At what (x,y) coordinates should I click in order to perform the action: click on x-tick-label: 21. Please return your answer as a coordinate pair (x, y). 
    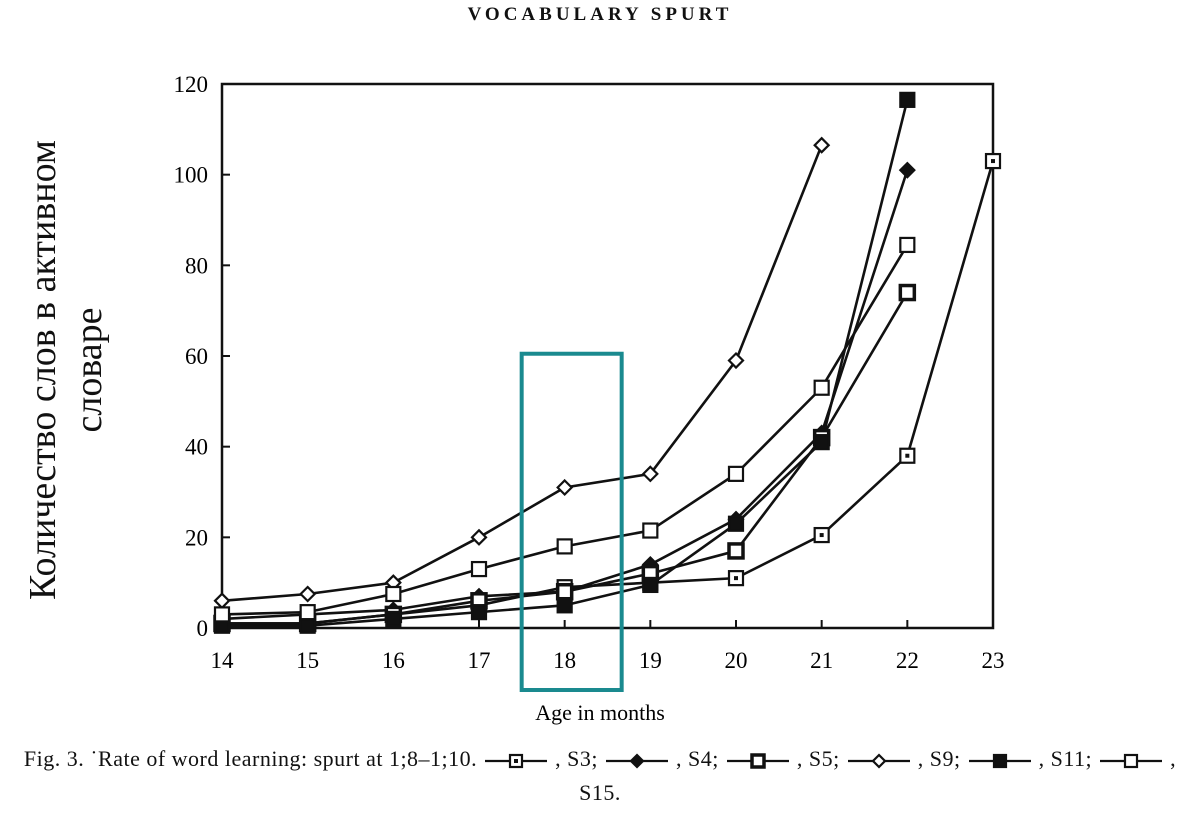
    Looking at the image, I should click on (821, 660).